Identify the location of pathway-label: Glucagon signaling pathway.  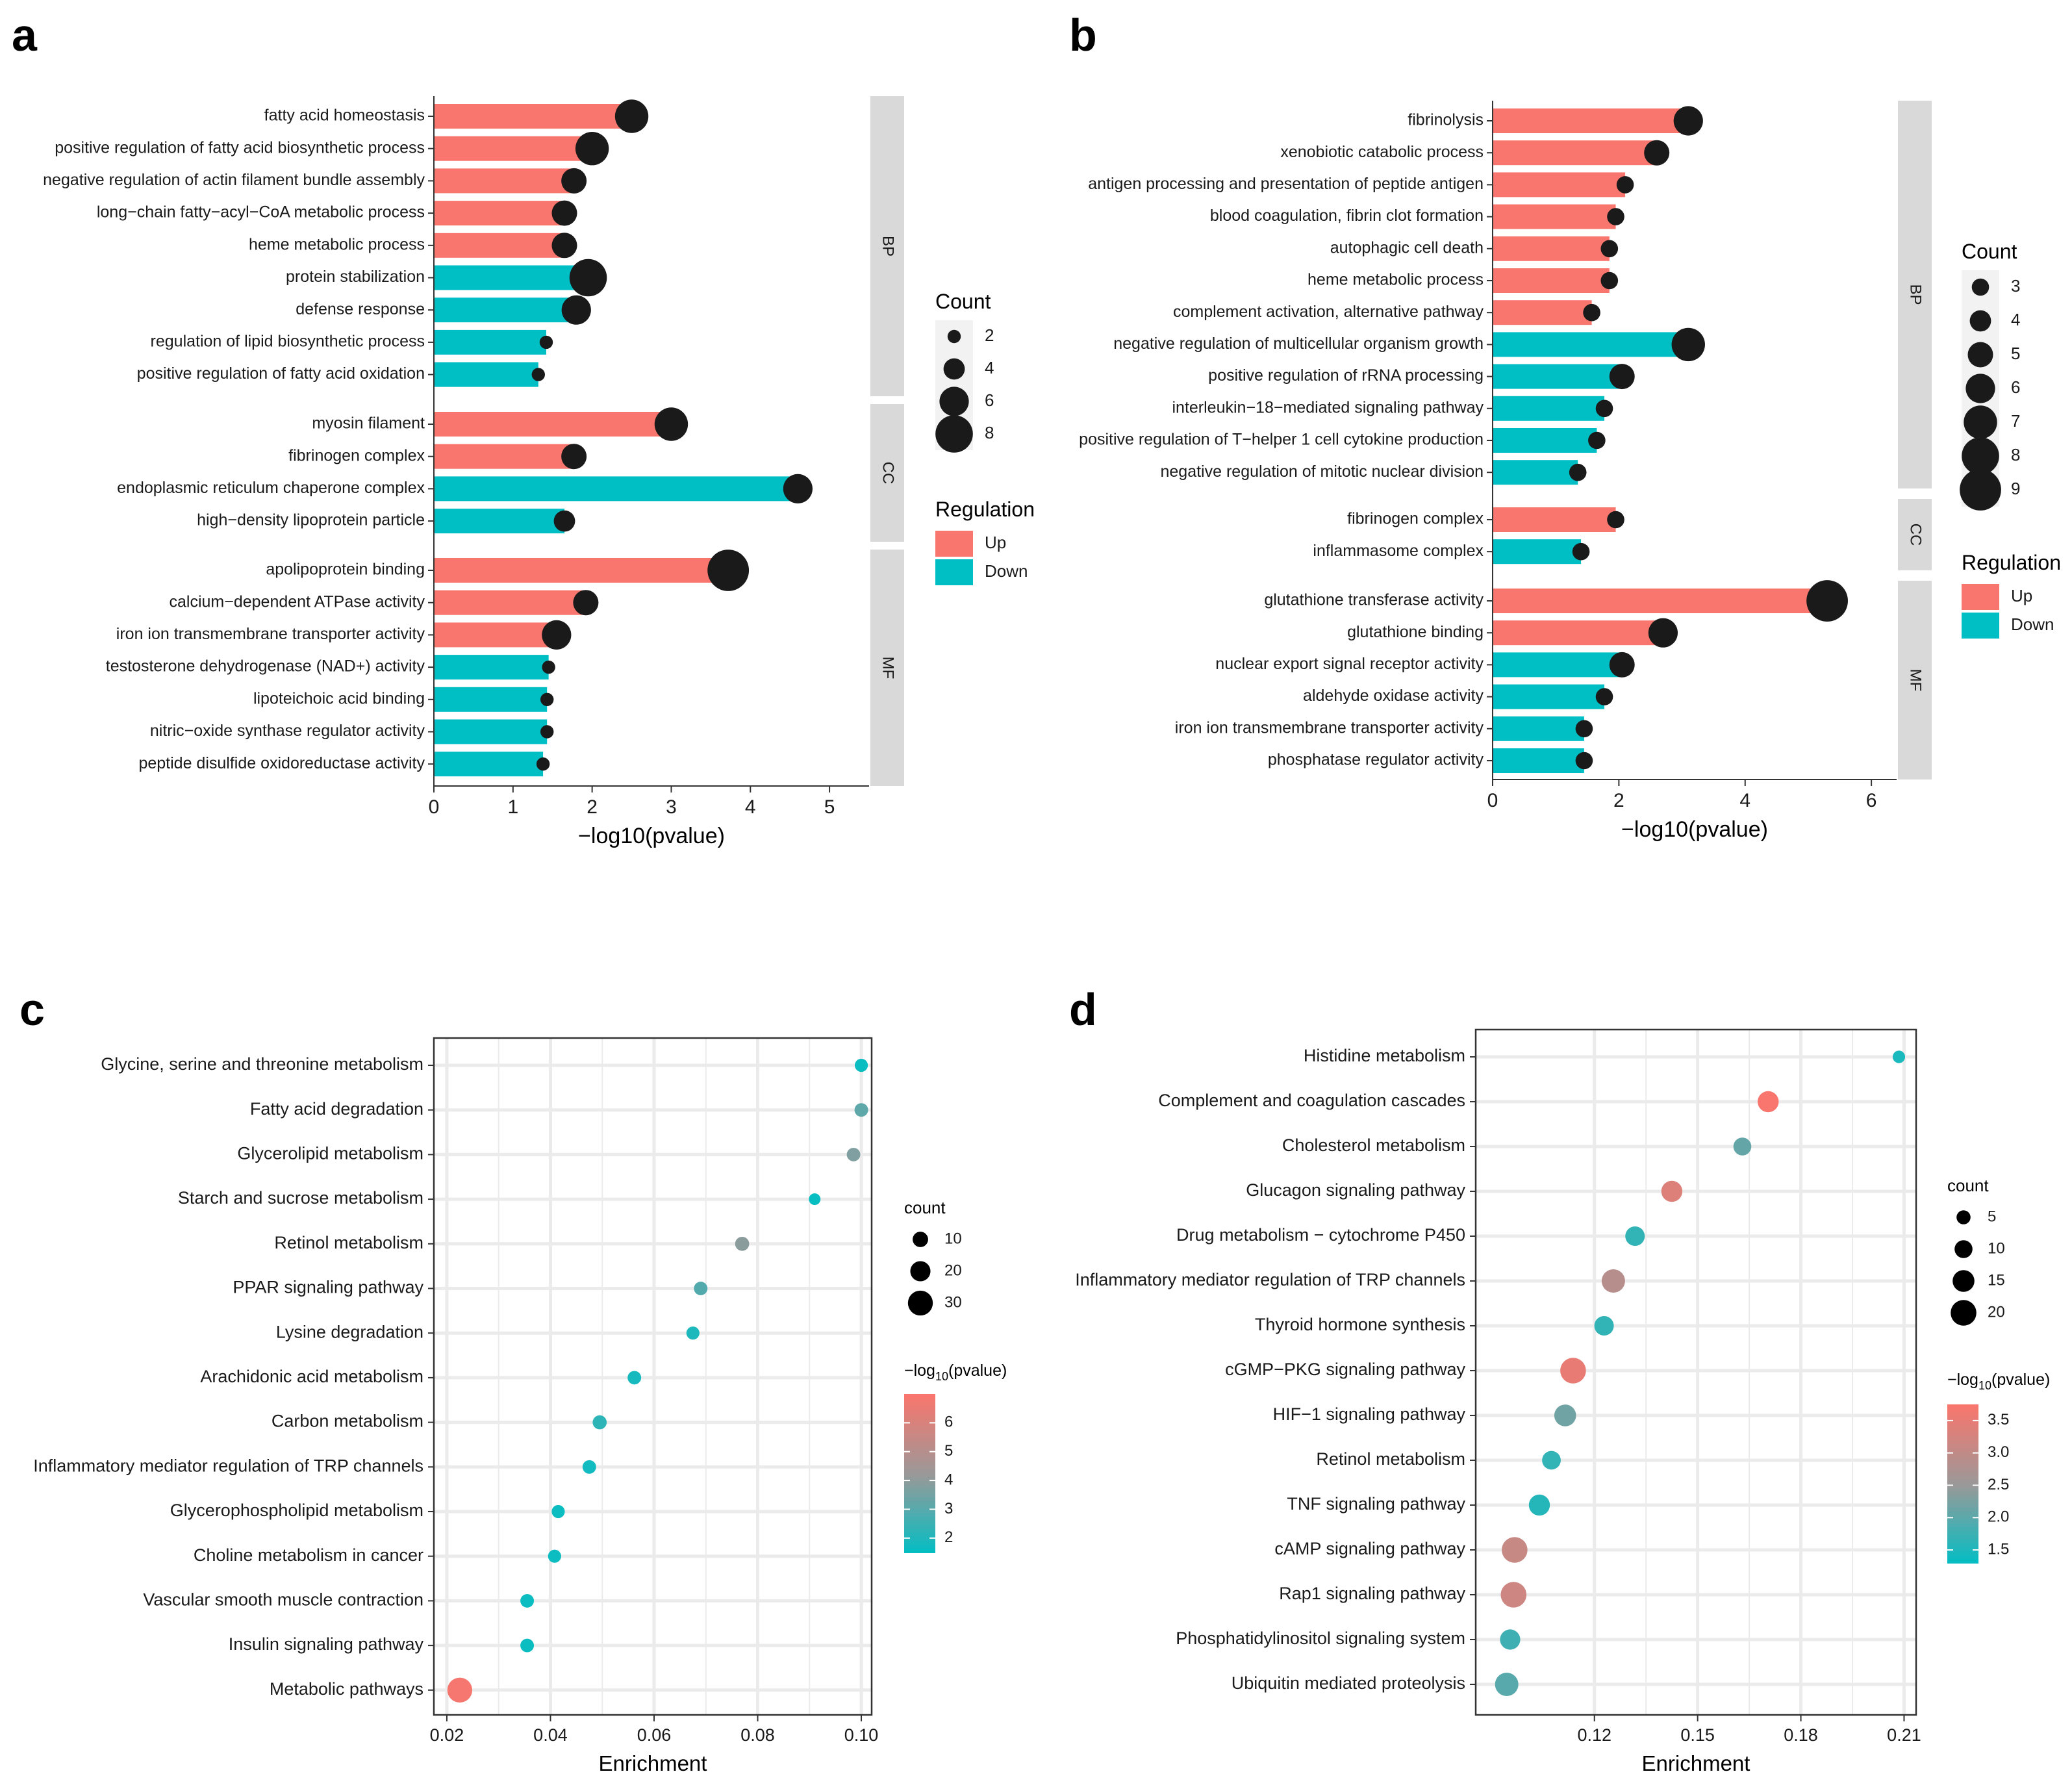
(1356, 1190).